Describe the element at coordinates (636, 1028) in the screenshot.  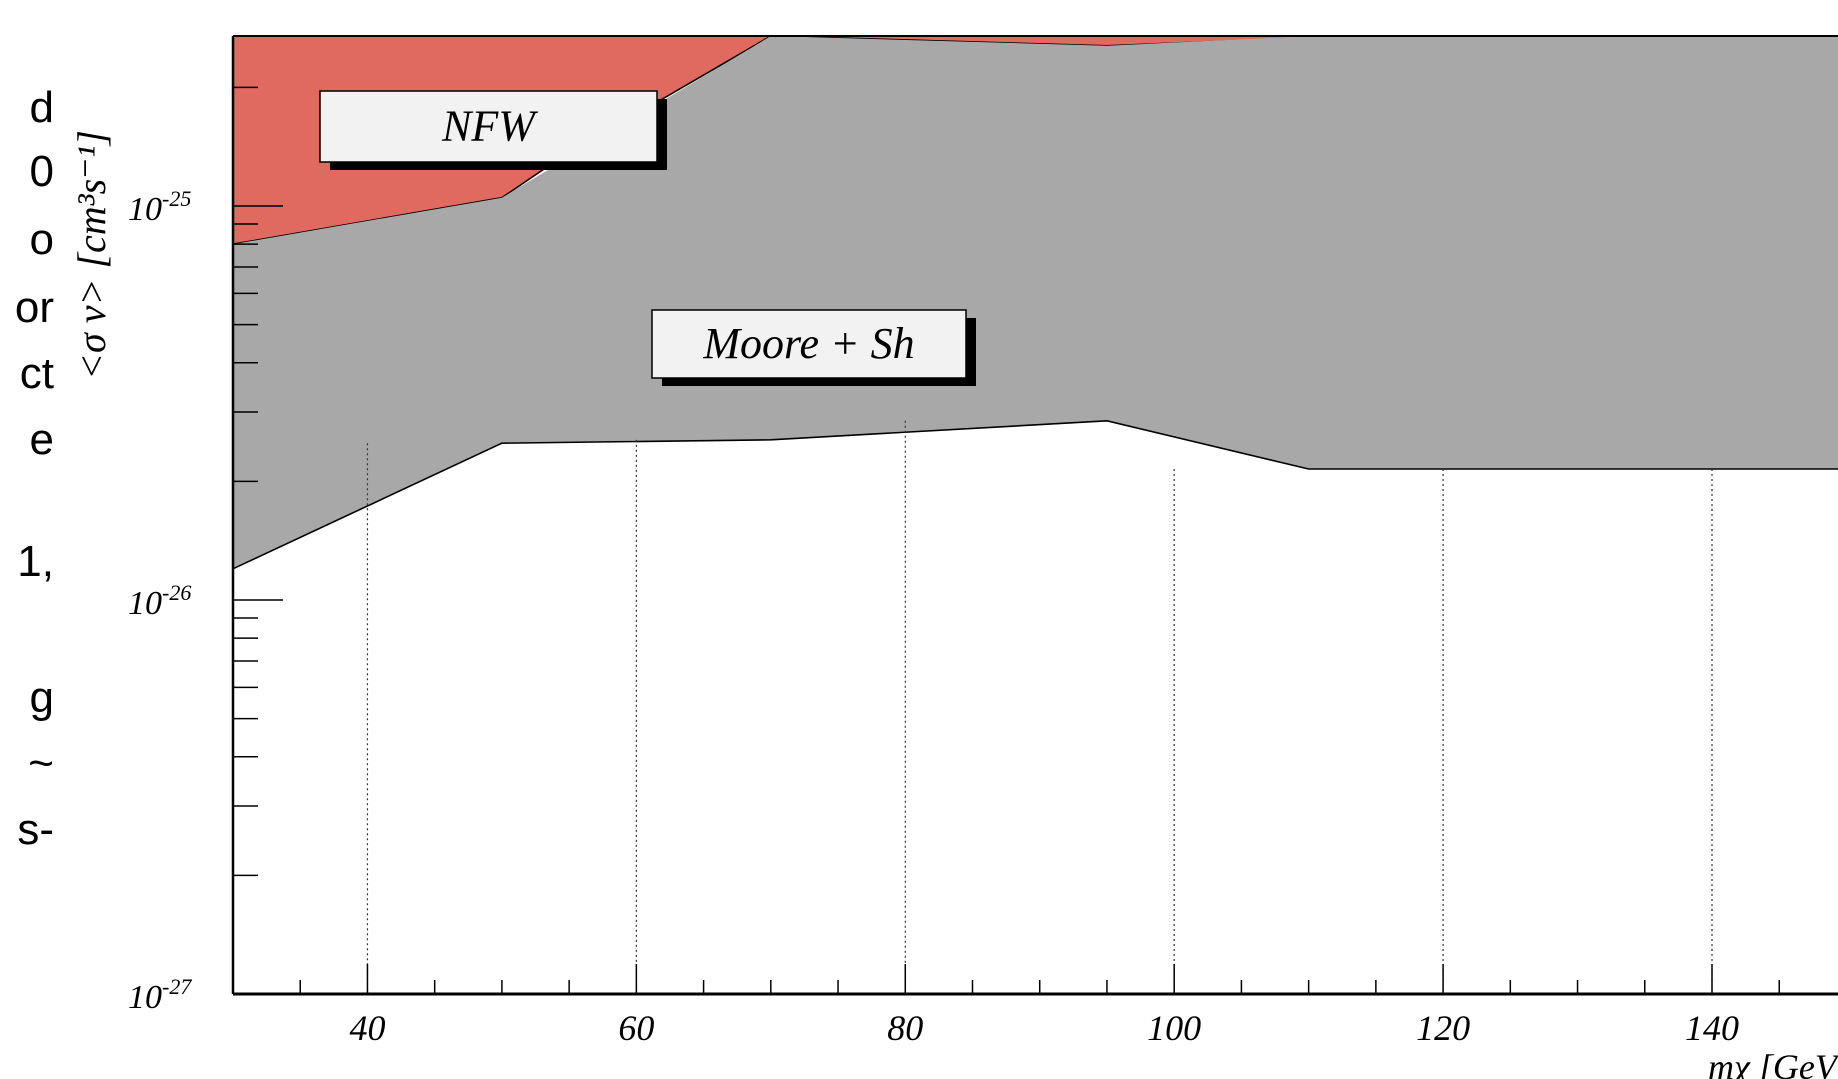
I see `x-tick-label: 60` at that location.